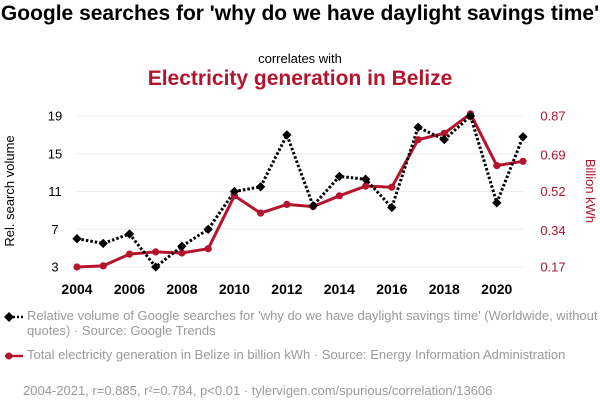  I want to click on point-searches-2010, so click(234, 191).